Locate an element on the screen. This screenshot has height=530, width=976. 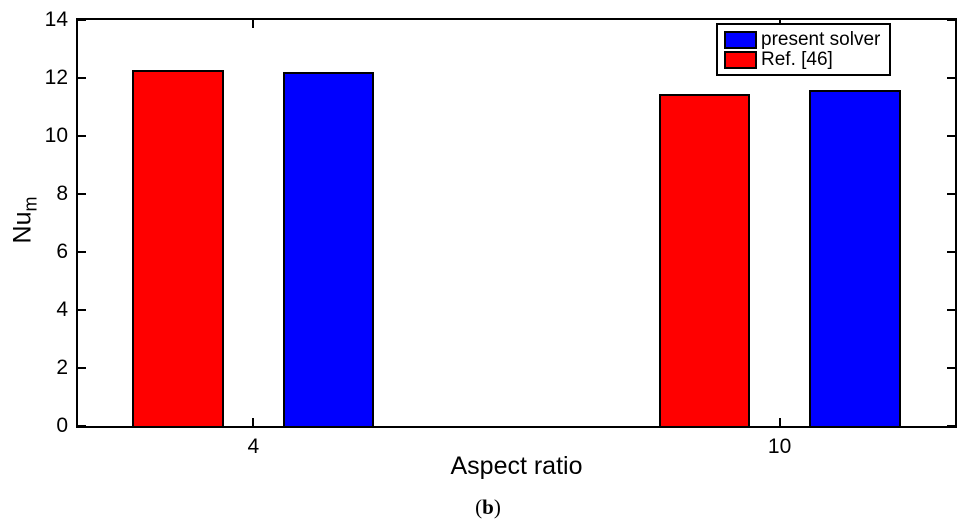
y-tick-label: 4 is located at coordinates (62, 309).